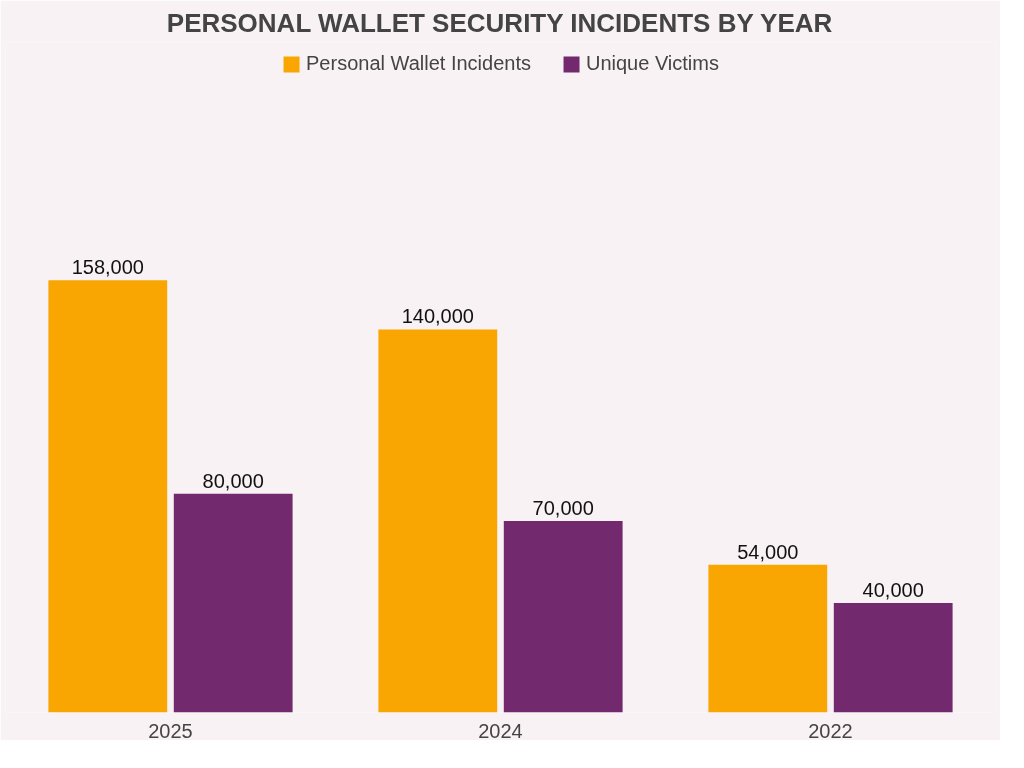 Image resolution: width=1024 pixels, height=768 pixels. I want to click on x-tick-label: 2025, so click(170, 730).